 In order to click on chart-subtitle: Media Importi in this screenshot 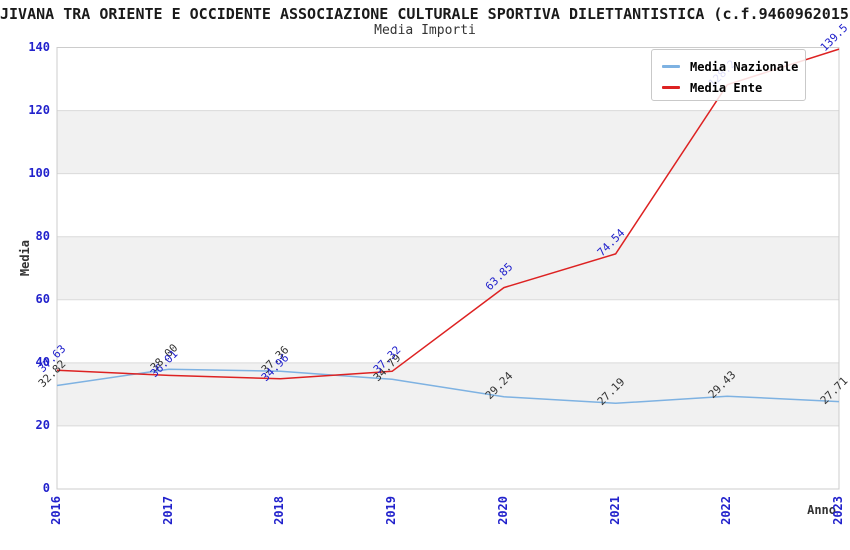, I will do `click(425, 30)`.